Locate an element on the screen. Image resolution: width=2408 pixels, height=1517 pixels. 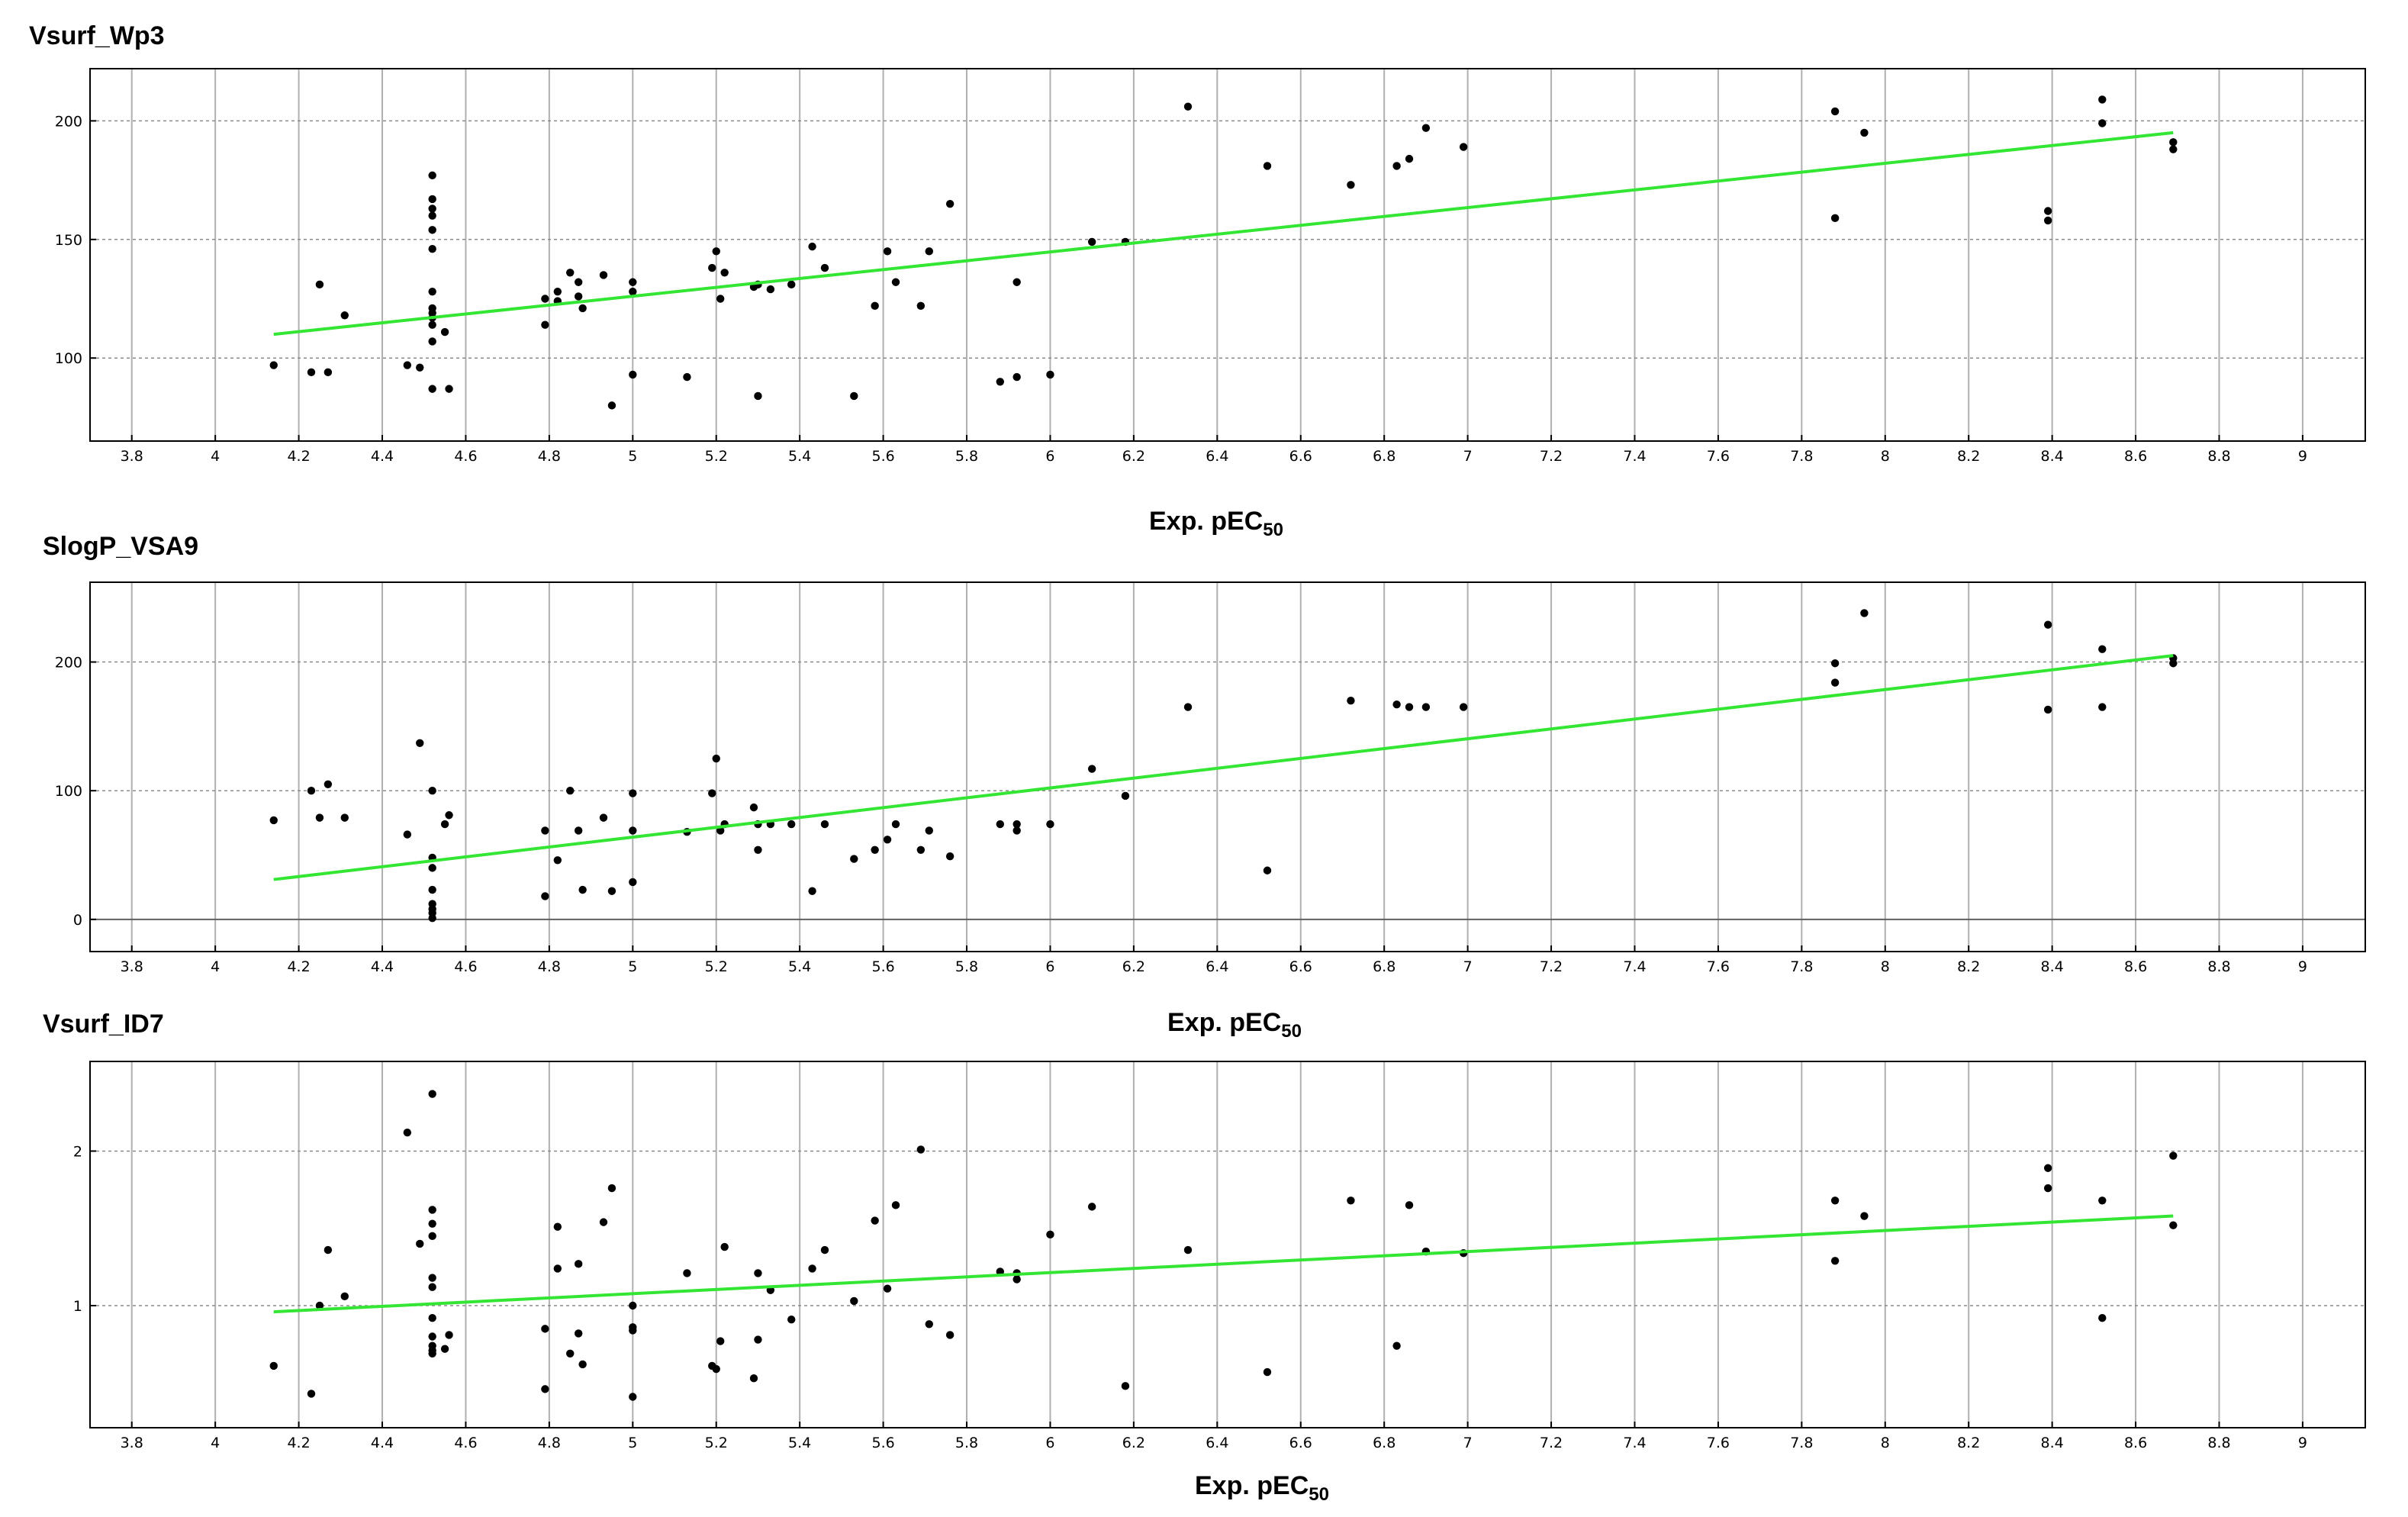
x-tick-label: 8.4 is located at coordinates (2052, 966).